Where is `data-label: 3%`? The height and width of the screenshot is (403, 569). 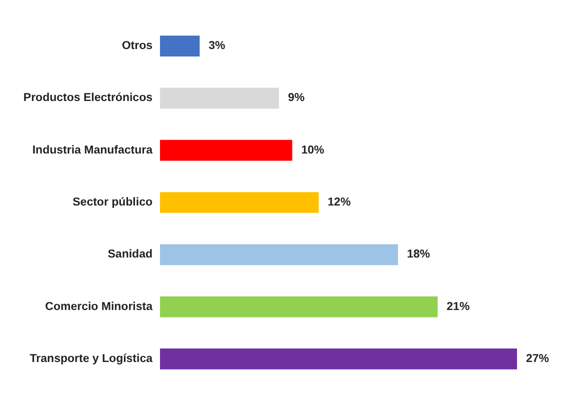 data-label: 3% is located at coordinates (217, 46).